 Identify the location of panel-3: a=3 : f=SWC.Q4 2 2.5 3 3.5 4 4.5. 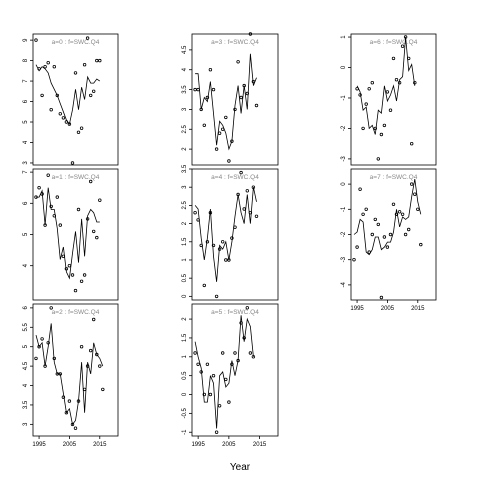
(230, 99).